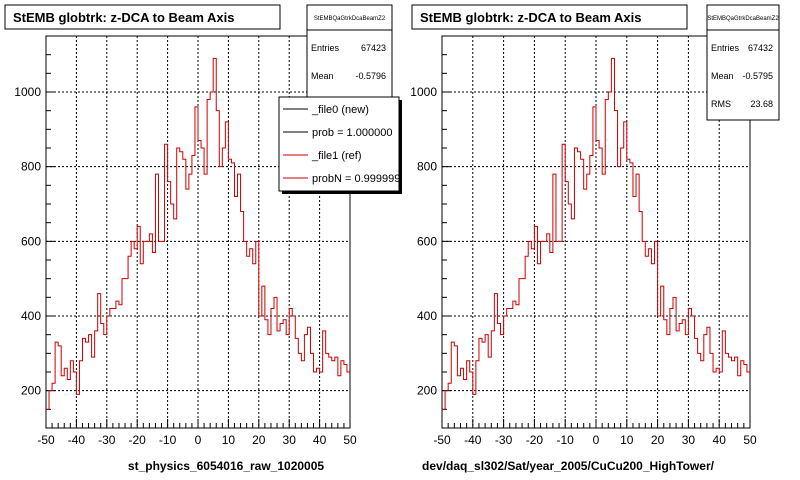  What do you see at coordinates (336, 156) in the screenshot?
I see `legend-label: _file1 (ref)` at bounding box center [336, 156].